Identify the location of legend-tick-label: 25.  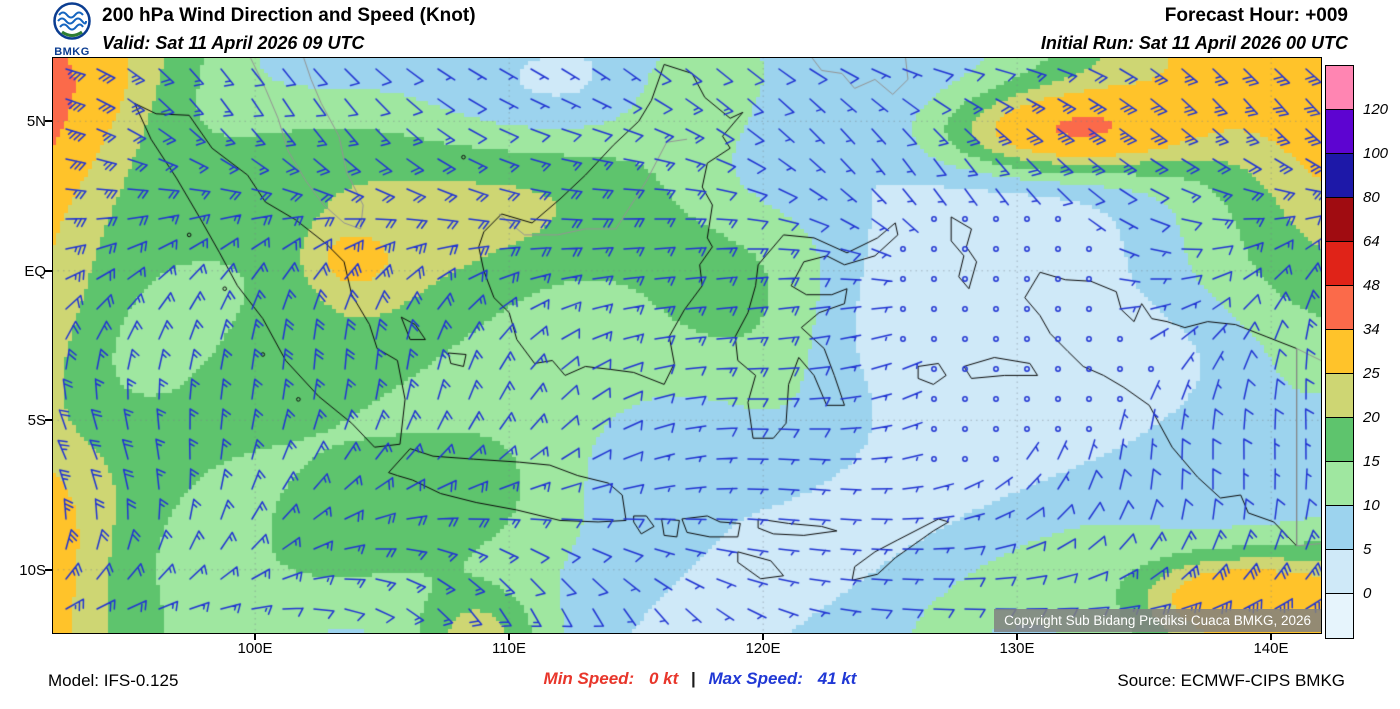
(1371, 373).